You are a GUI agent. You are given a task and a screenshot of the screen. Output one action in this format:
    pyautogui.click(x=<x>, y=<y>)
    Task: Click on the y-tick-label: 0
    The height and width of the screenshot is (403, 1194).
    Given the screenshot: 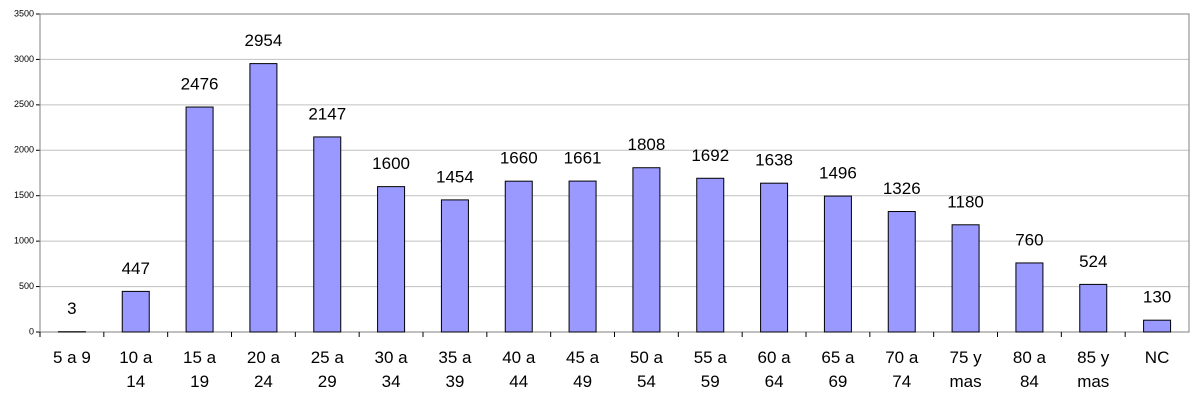 What is the action you would take?
    pyautogui.click(x=31, y=331)
    